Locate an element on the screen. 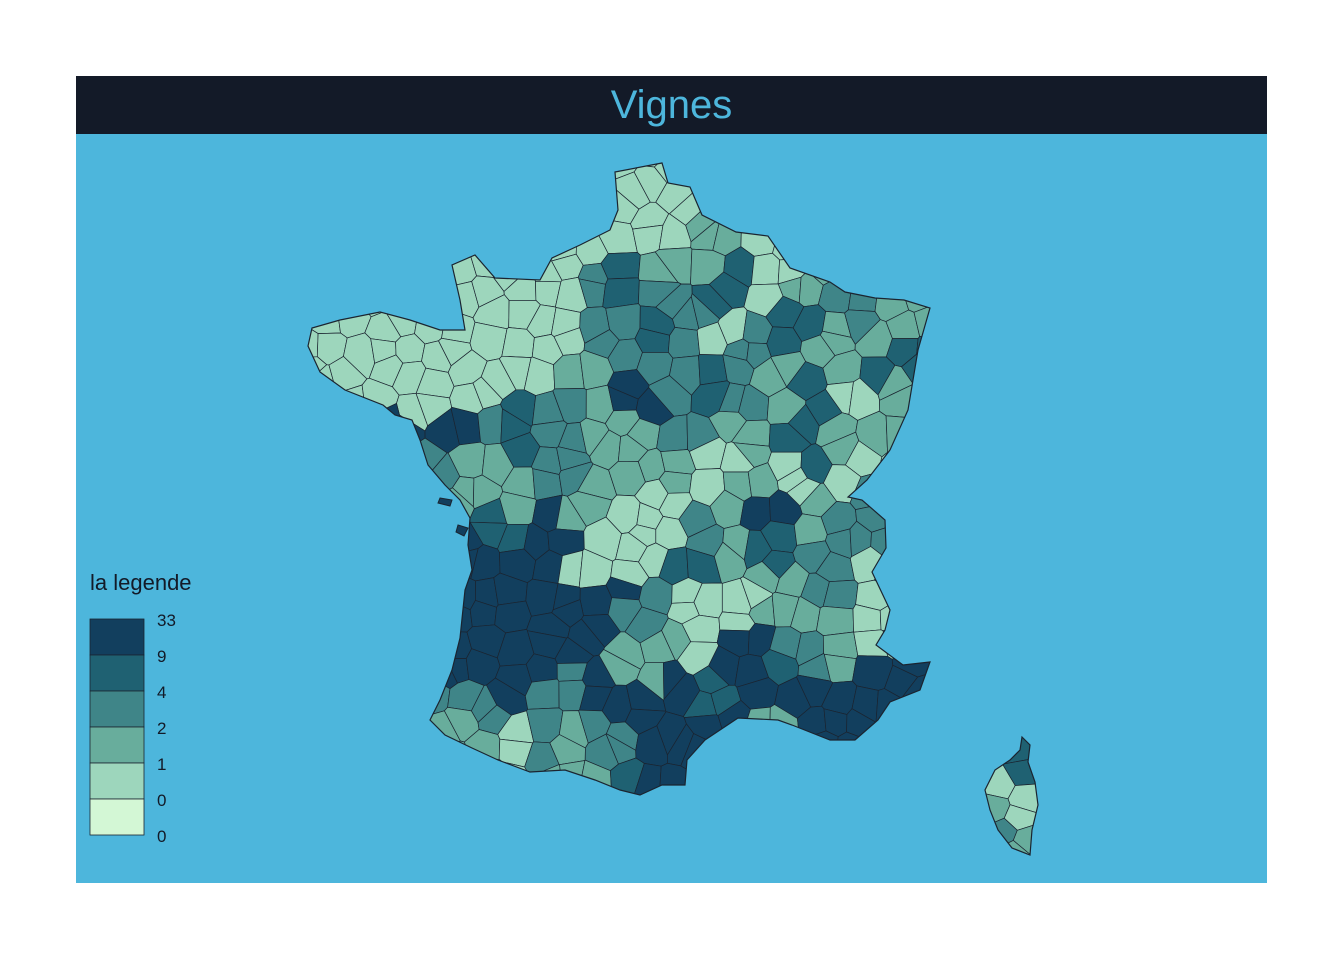 The width and height of the screenshot is (1344, 960). corsica-cell is located at coordinates (1011, 751).